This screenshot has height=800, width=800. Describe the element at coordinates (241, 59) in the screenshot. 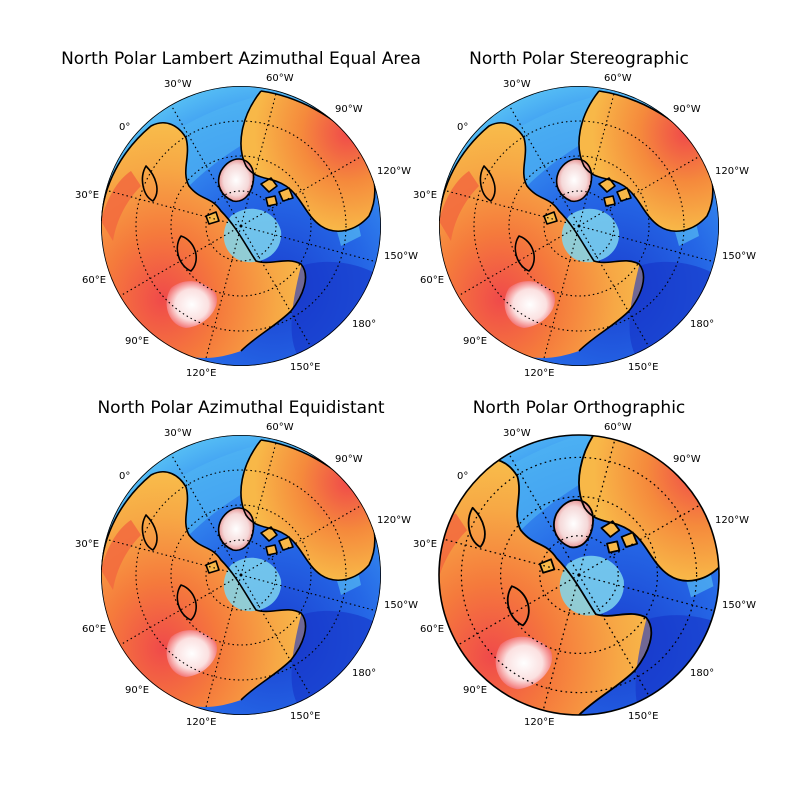

I see `panel-title: North Polar Lambert Azimuthal Equal Area` at that location.